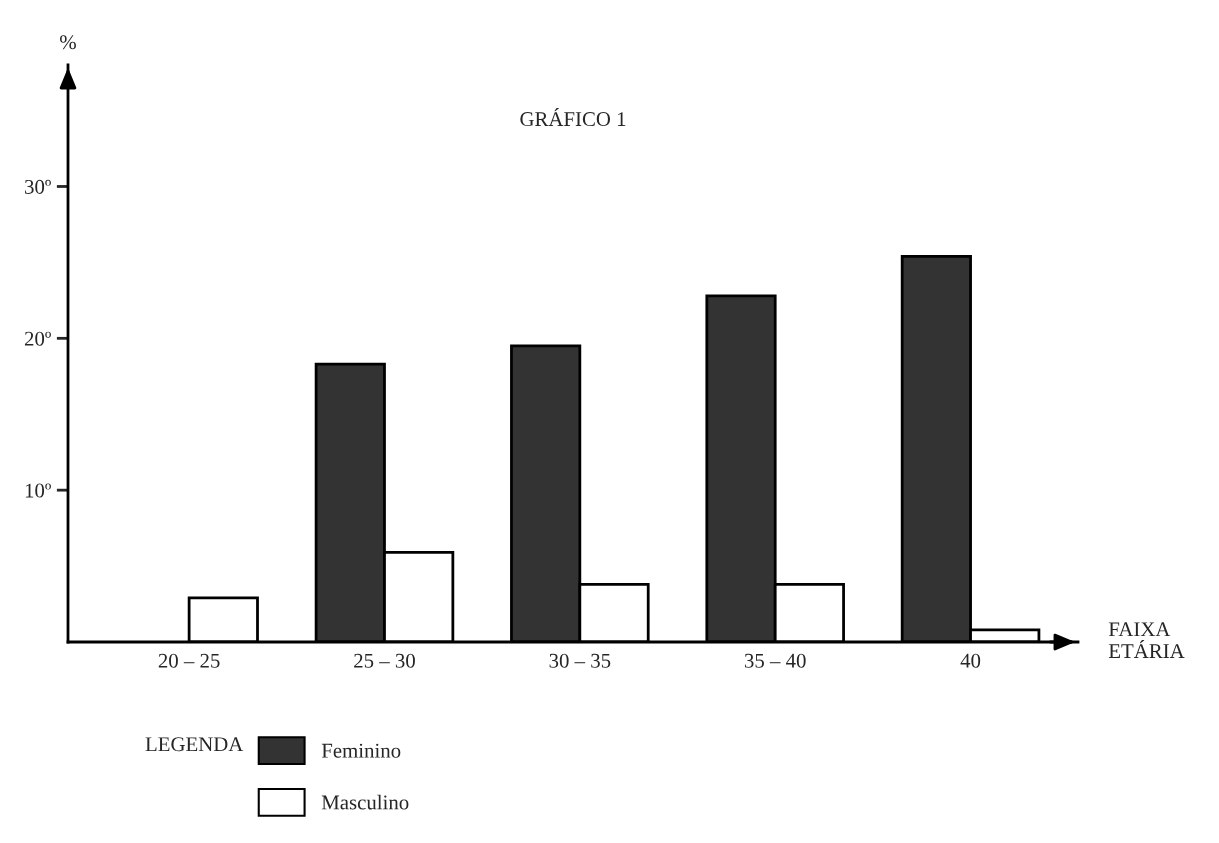 This screenshot has width=1219, height=843. What do you see at coordinates (970, 660) in the screenshot?
I see `x-tick-label: 40` at bounding box center [970, 660].